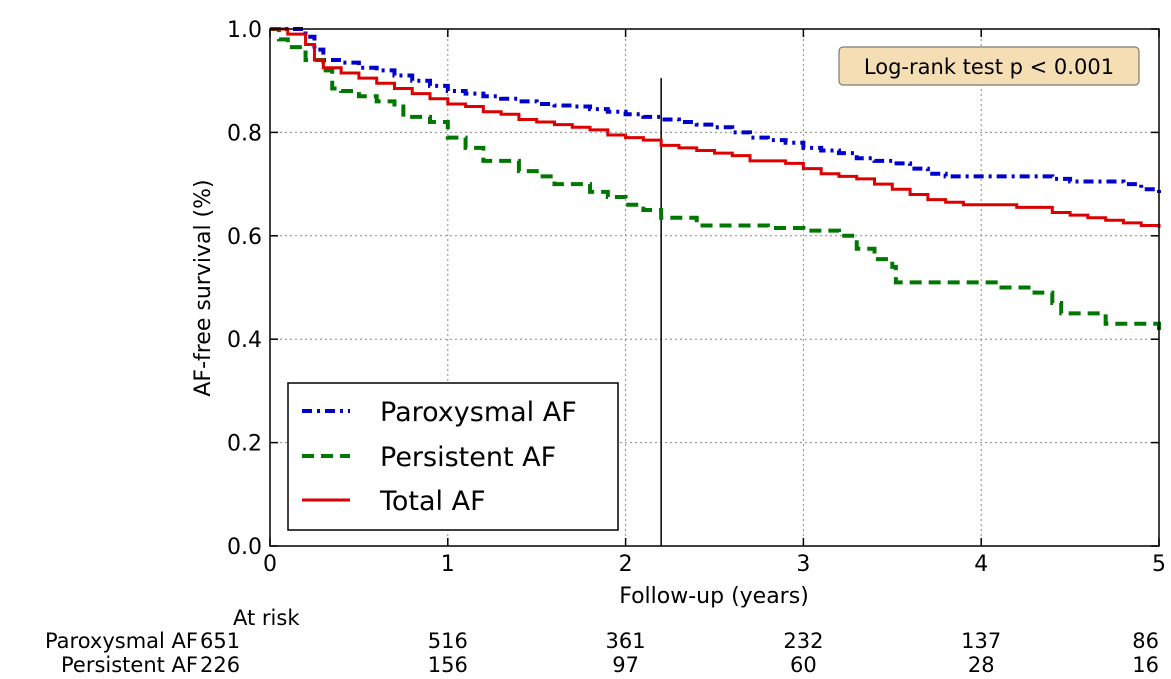  I want to click on annotation-text: Log-rank test p < 0.001, so click(989, 67).